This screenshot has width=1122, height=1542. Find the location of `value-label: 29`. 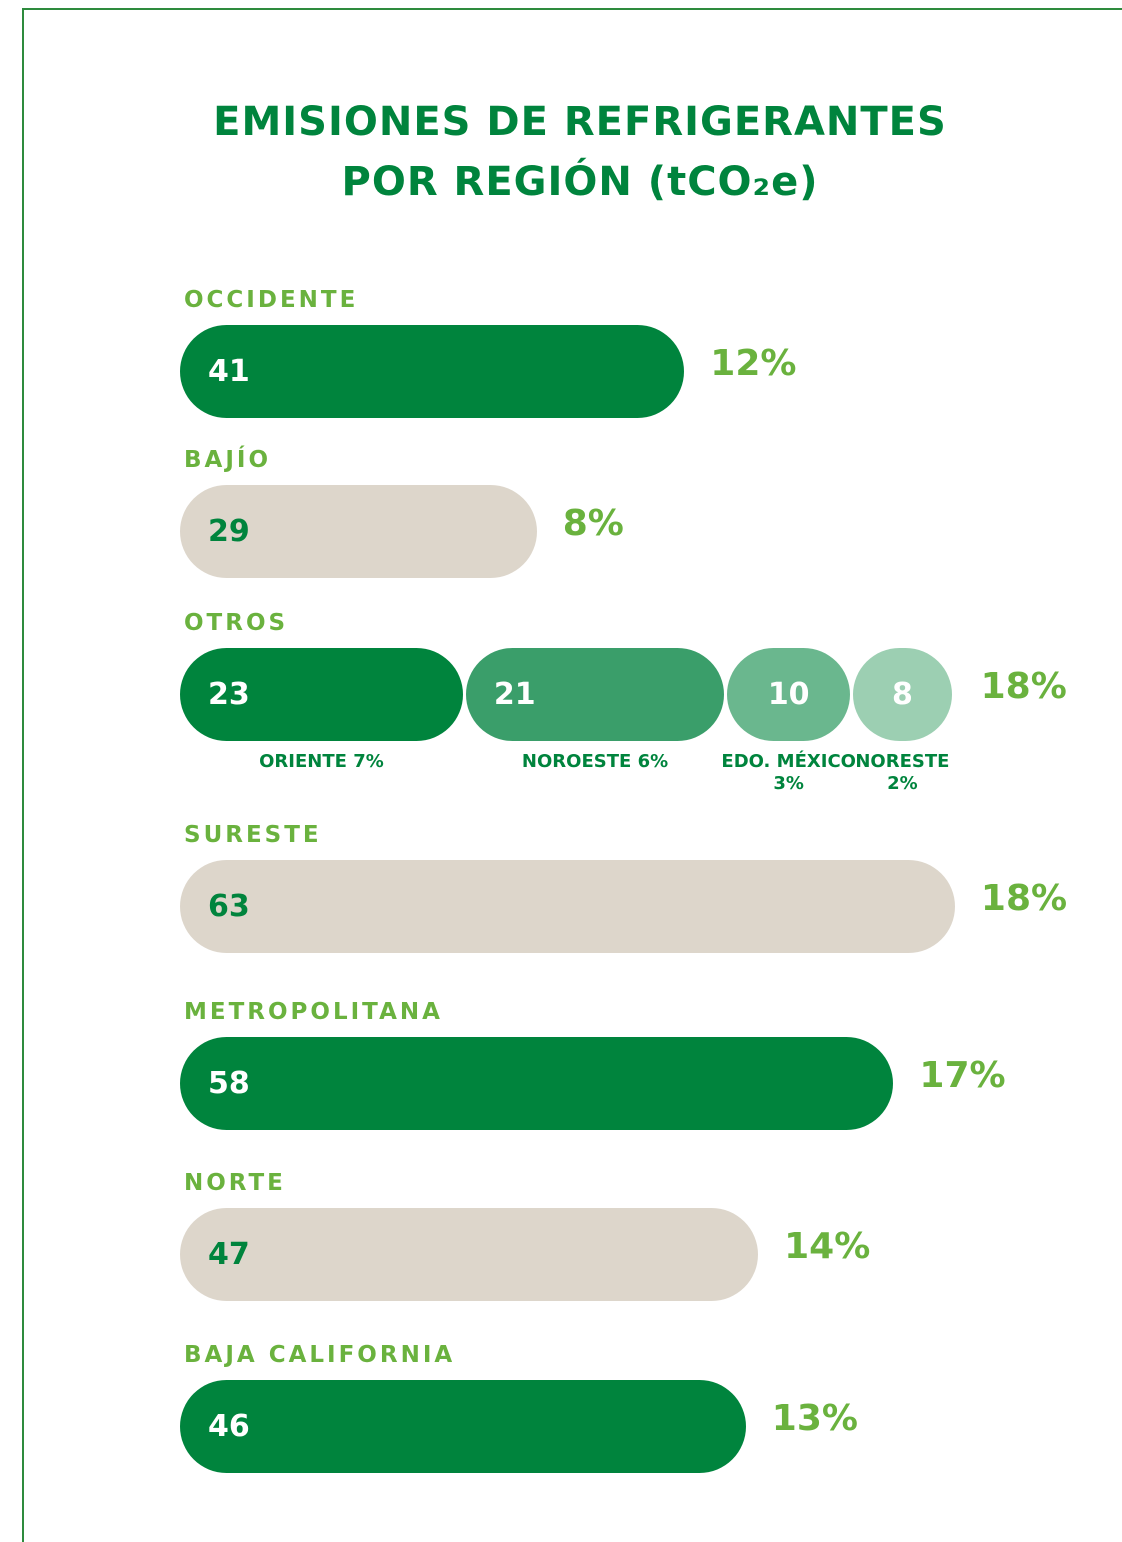

value-label: 29 is located at coordinates (229, 531).